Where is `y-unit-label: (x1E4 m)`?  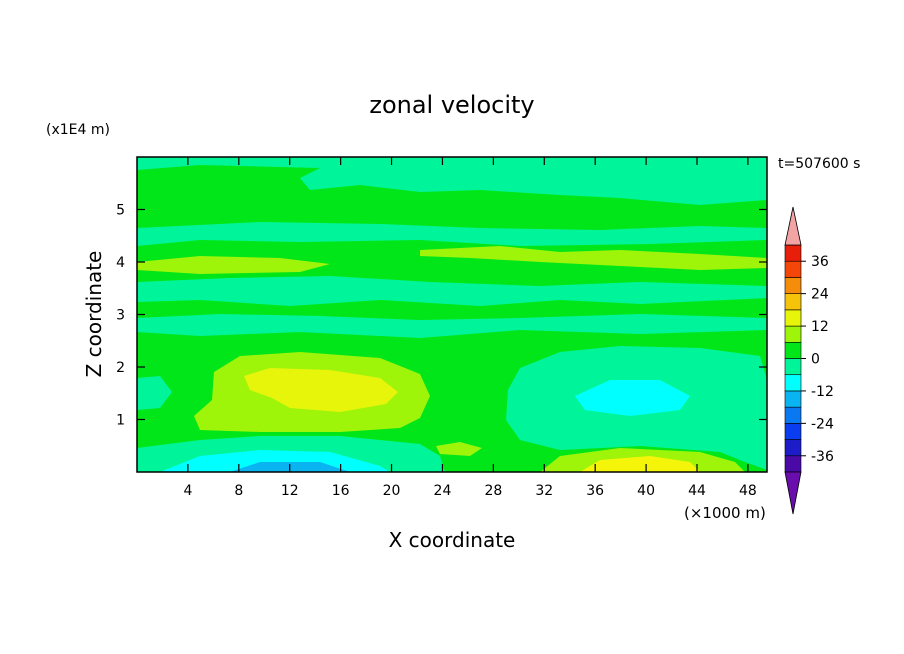 y-unit-label: (x1E4 m) is located at coordinates (78, 130).